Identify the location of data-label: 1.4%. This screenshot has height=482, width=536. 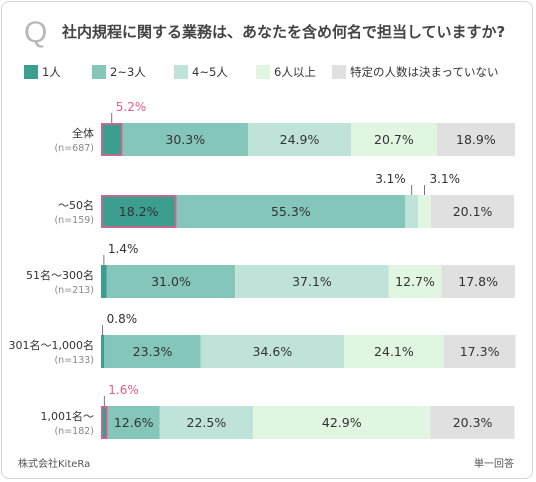
(123, 249).